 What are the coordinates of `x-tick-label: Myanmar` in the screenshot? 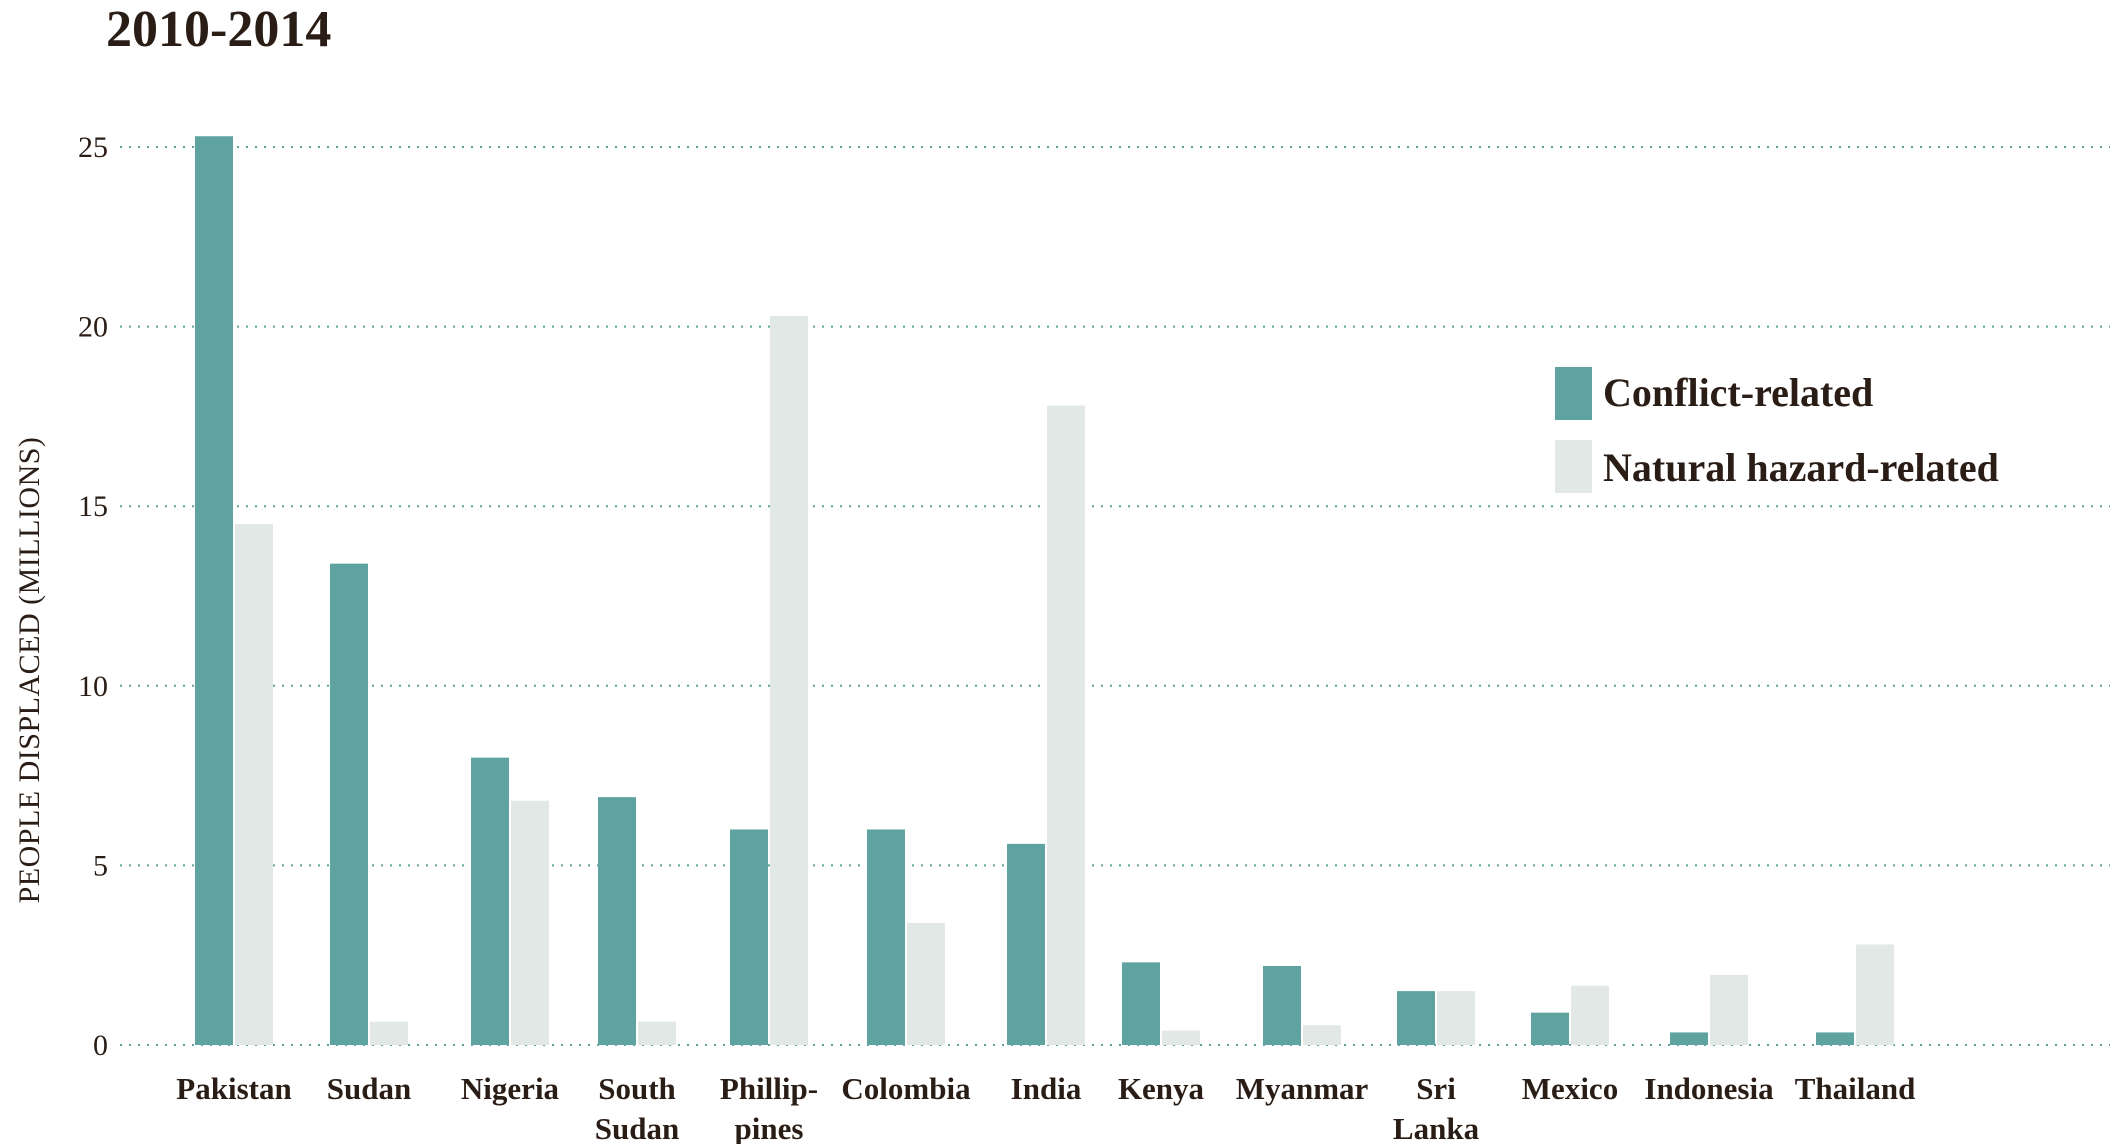 It's located at (1302, 1088).